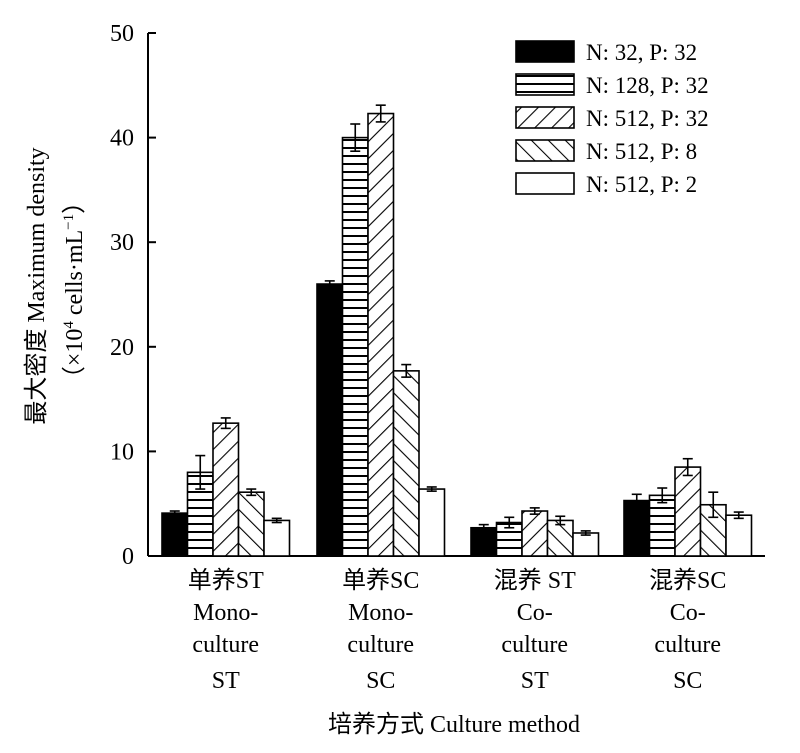 This screenshot has height=753, width=800. I want to click on y-tick-label: 20, so click(122, 348).